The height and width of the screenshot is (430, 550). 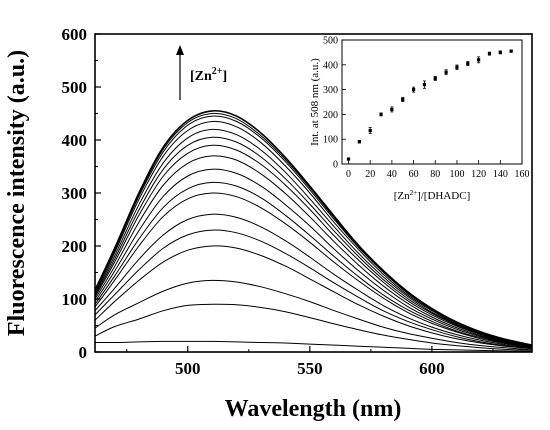 I want to click on inset-x-tick-label: 140, so click(x=500, y=174).